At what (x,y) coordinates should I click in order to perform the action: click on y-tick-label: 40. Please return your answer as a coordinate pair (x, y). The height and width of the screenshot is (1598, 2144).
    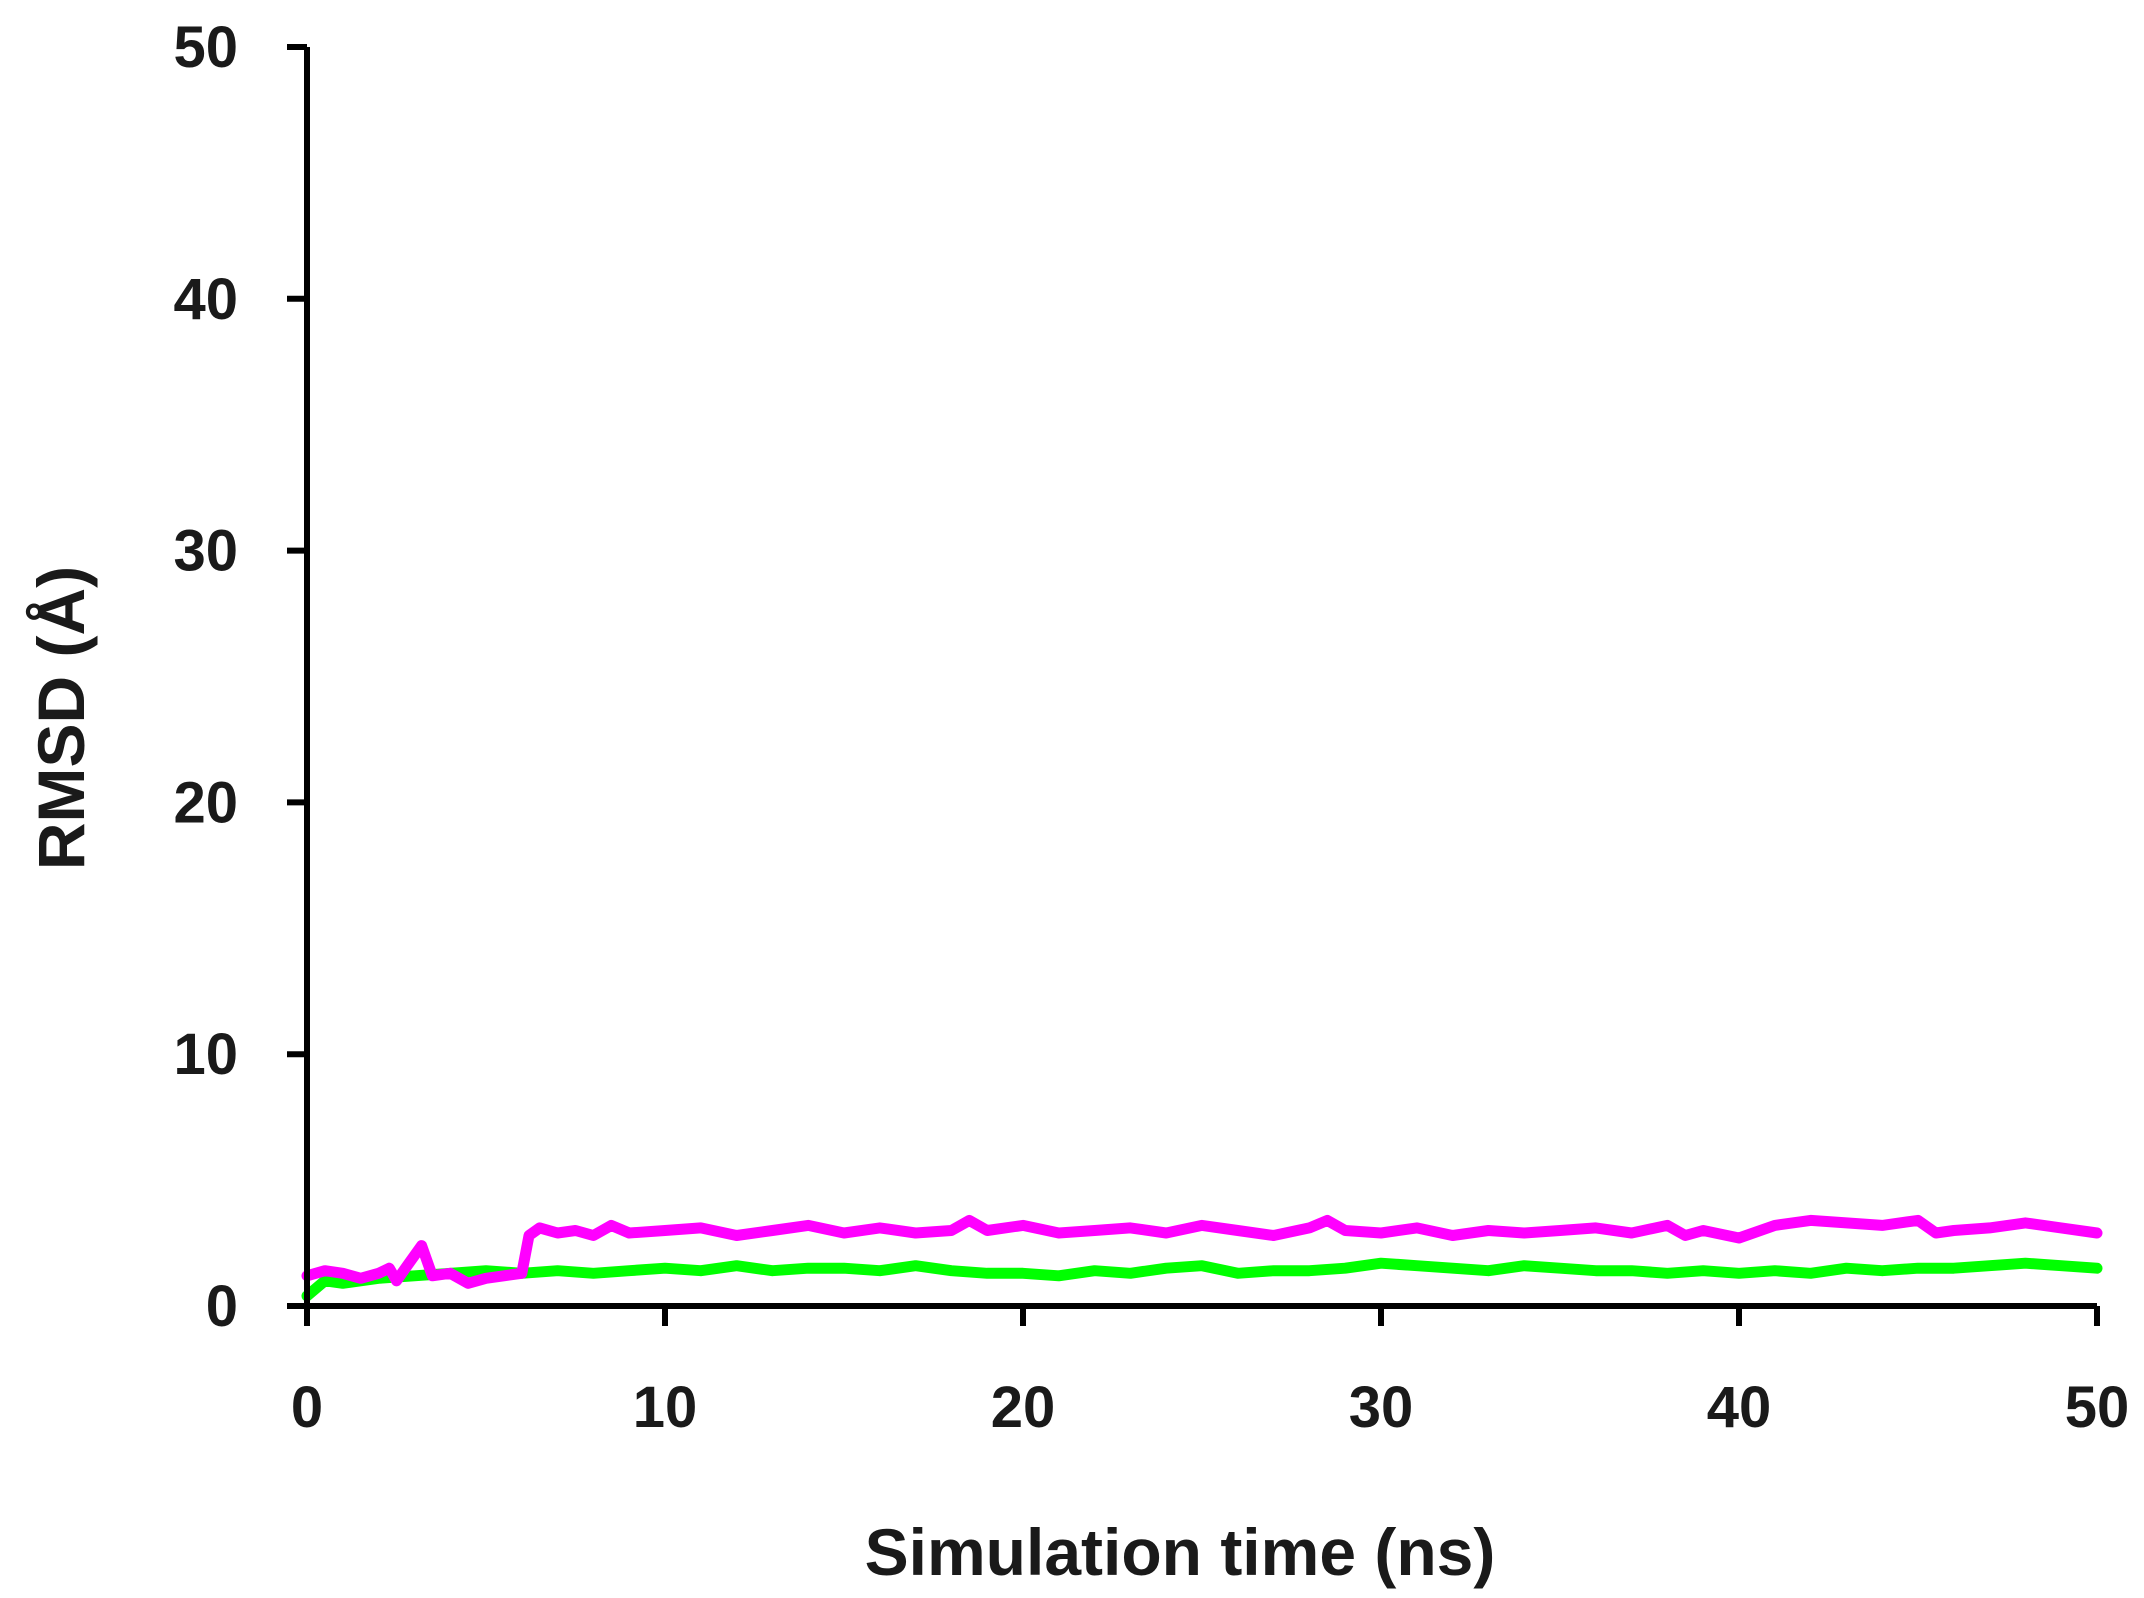
    Looking at the image, I should click on (205, 299).